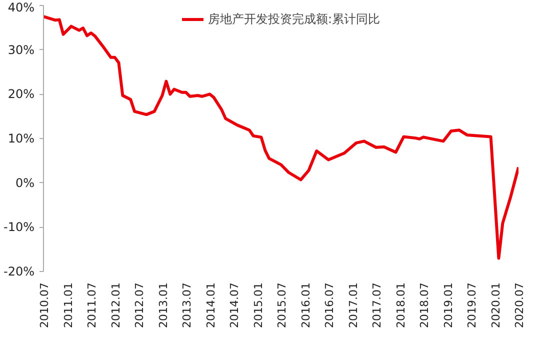 Image resolution: width=547 pixels, height=337 pixels. I want to click on y-tick-label: 10%, so click(21, 139).